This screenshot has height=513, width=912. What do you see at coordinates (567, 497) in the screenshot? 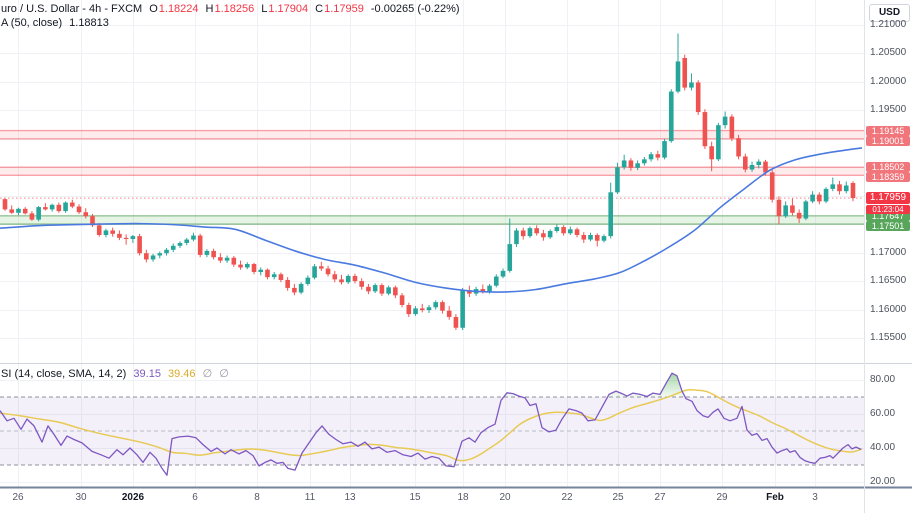
I see `time-axis-label: 22` at bounding box center [567, 497].